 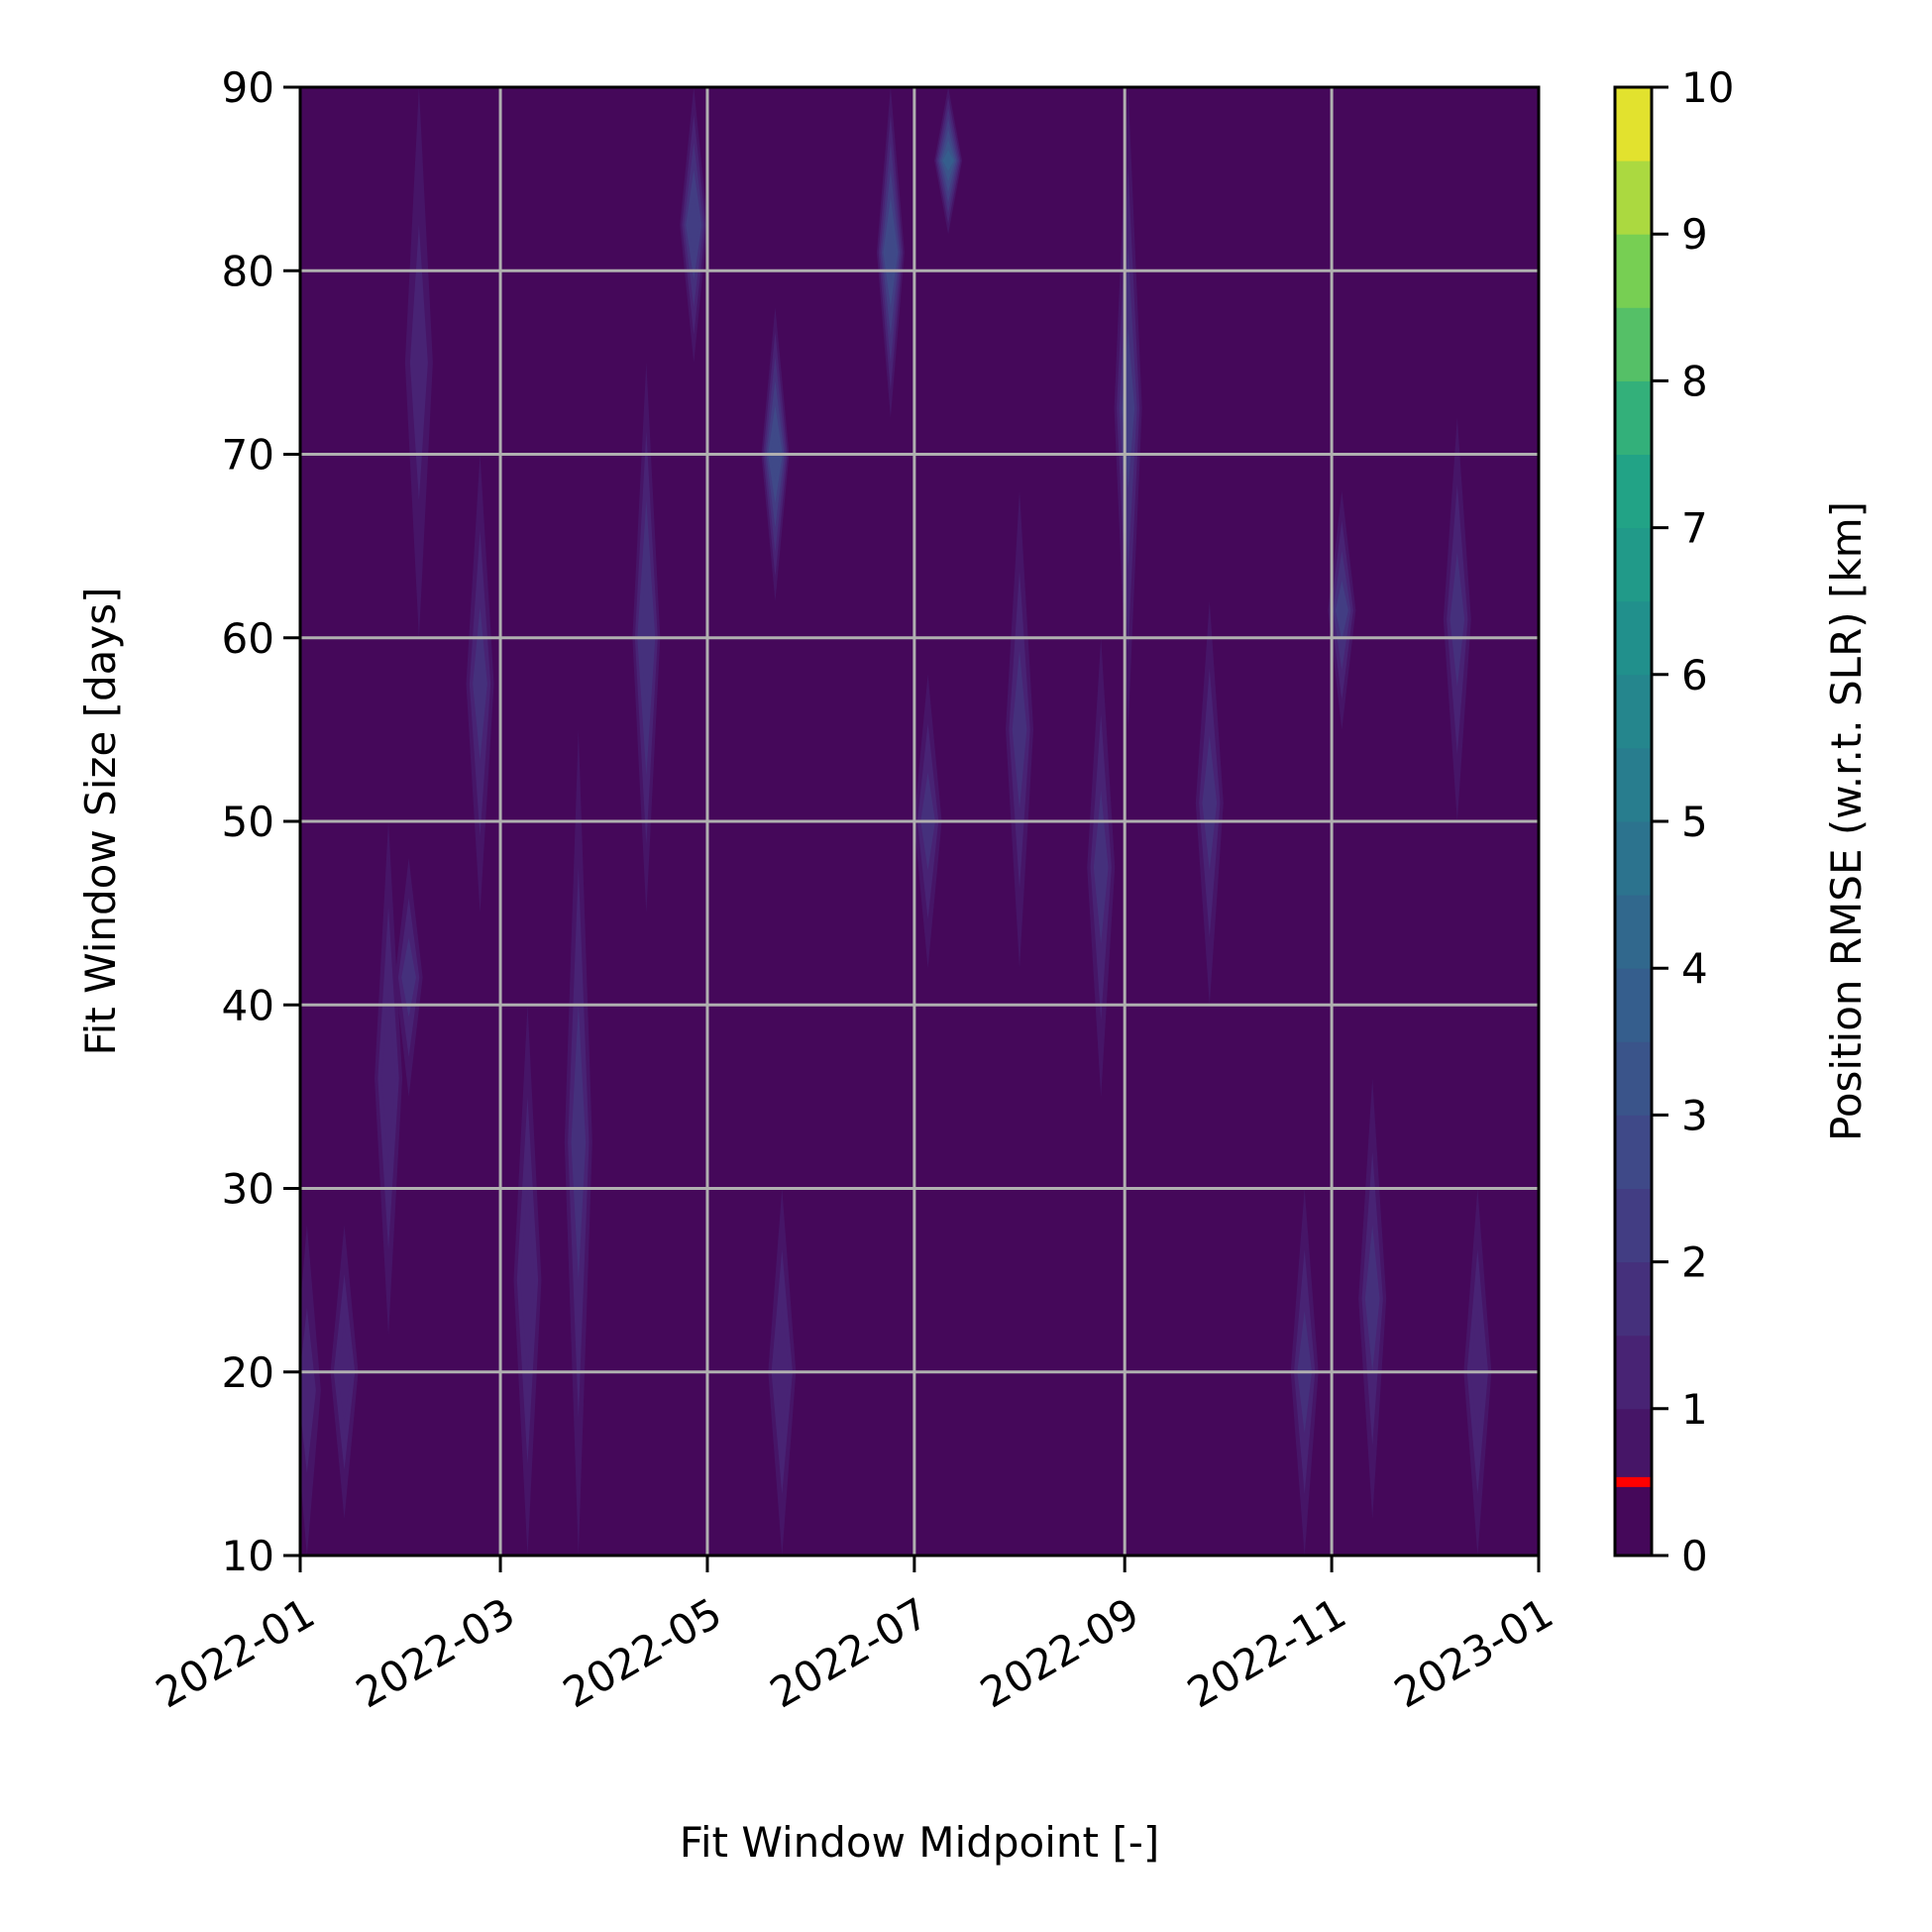 I want to click on colorbar-tick-label: 1, so click(x=1695, y=1409).